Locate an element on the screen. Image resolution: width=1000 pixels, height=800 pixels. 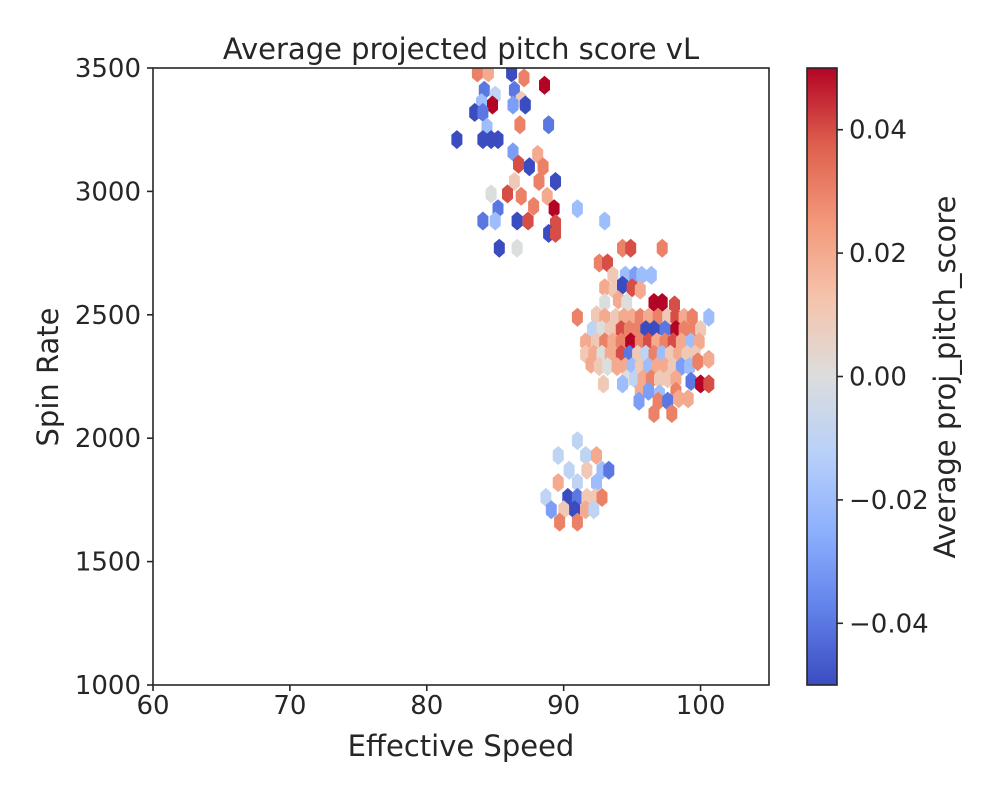
y-tick-label-2000: 2000 is located at coordinates (108, 439).